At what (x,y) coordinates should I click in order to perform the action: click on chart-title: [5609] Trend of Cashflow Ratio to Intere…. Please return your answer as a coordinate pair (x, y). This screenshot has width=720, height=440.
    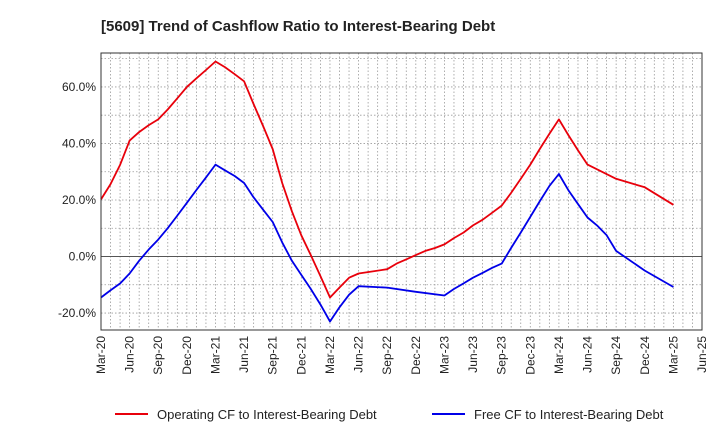
    Looking at the image, I should click on (298, 26).